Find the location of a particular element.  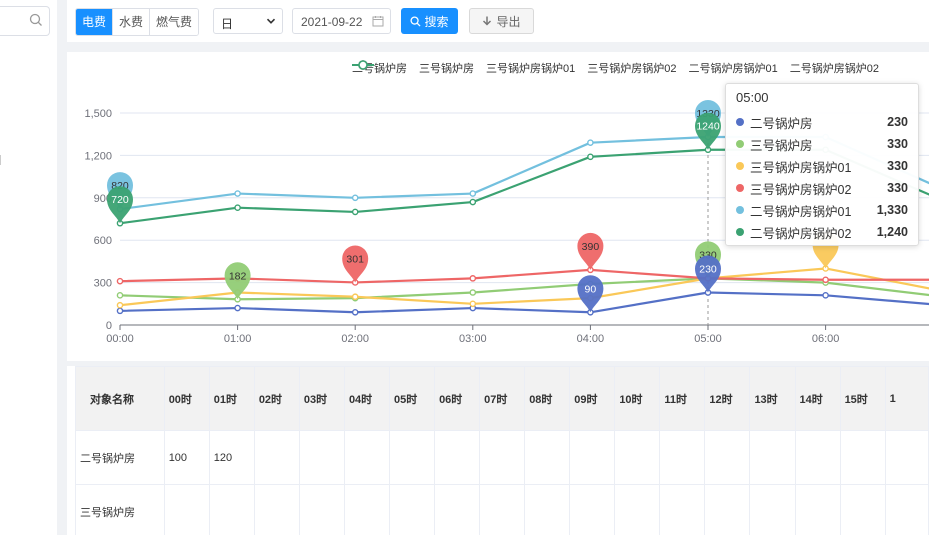

search-button-label: 搜索 is located at coordinates (436, 21).